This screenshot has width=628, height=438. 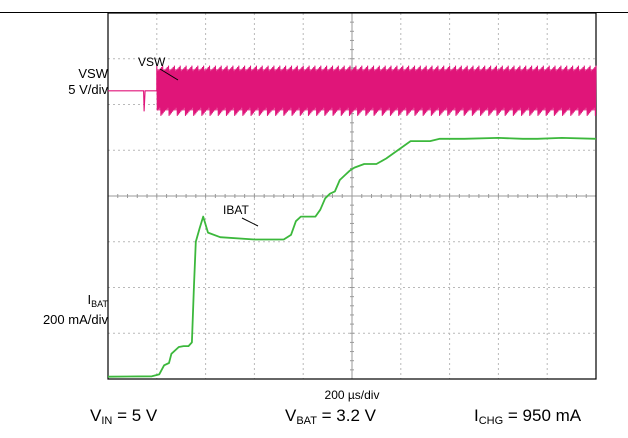 What do you see at coordinates (352, 395) in the screenshot?
I see `time-scale-label: 200 µs/div` at bounding box center [352, 395].